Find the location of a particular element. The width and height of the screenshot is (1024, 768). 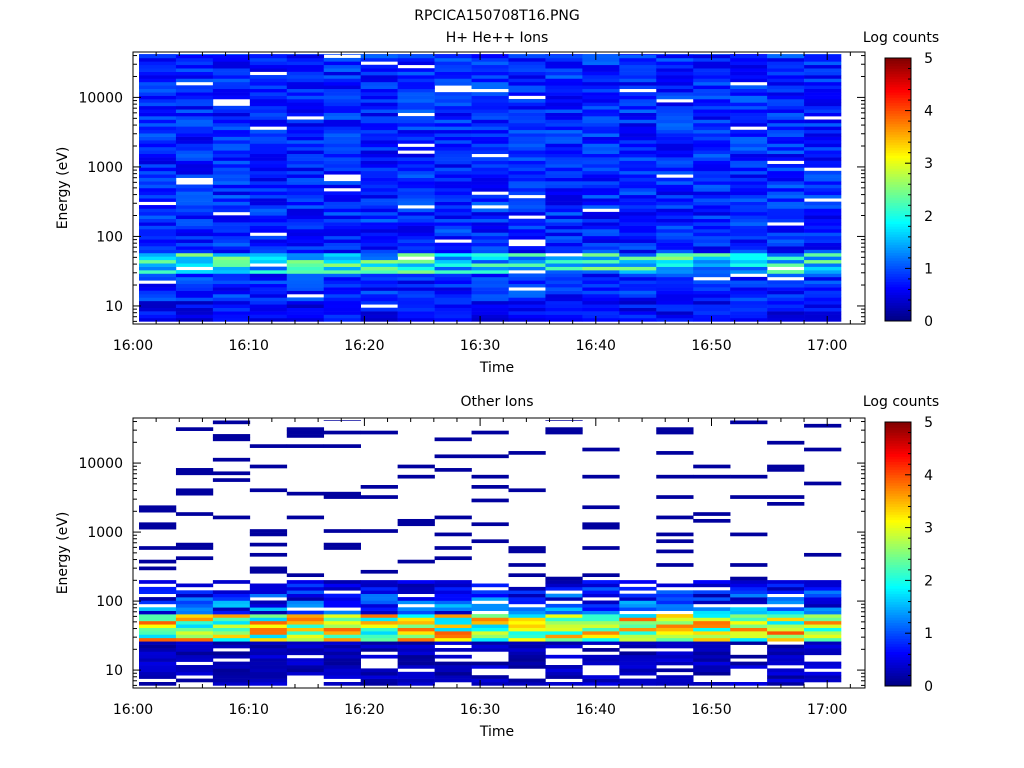

y-tick-label: 10000 is located at coordinates (100, 98).